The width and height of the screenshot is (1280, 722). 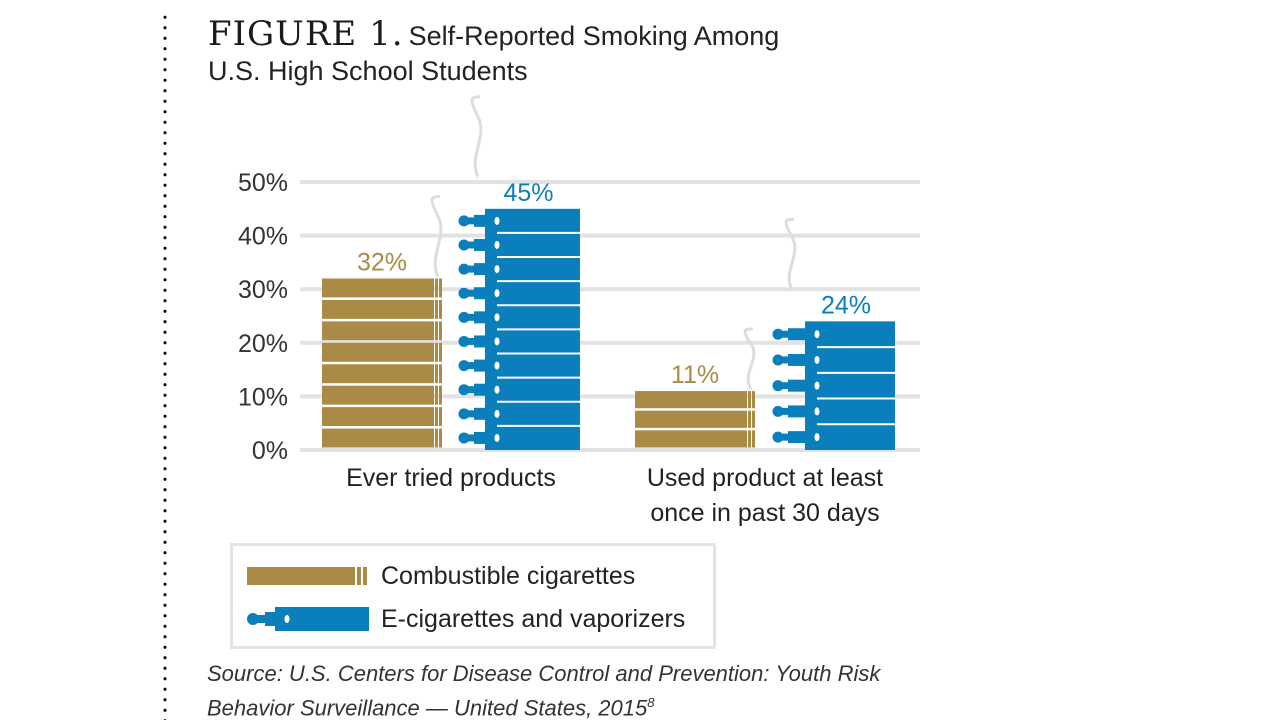 I want to click on data-label-ecig: 24%, so click(x=846, y=305).